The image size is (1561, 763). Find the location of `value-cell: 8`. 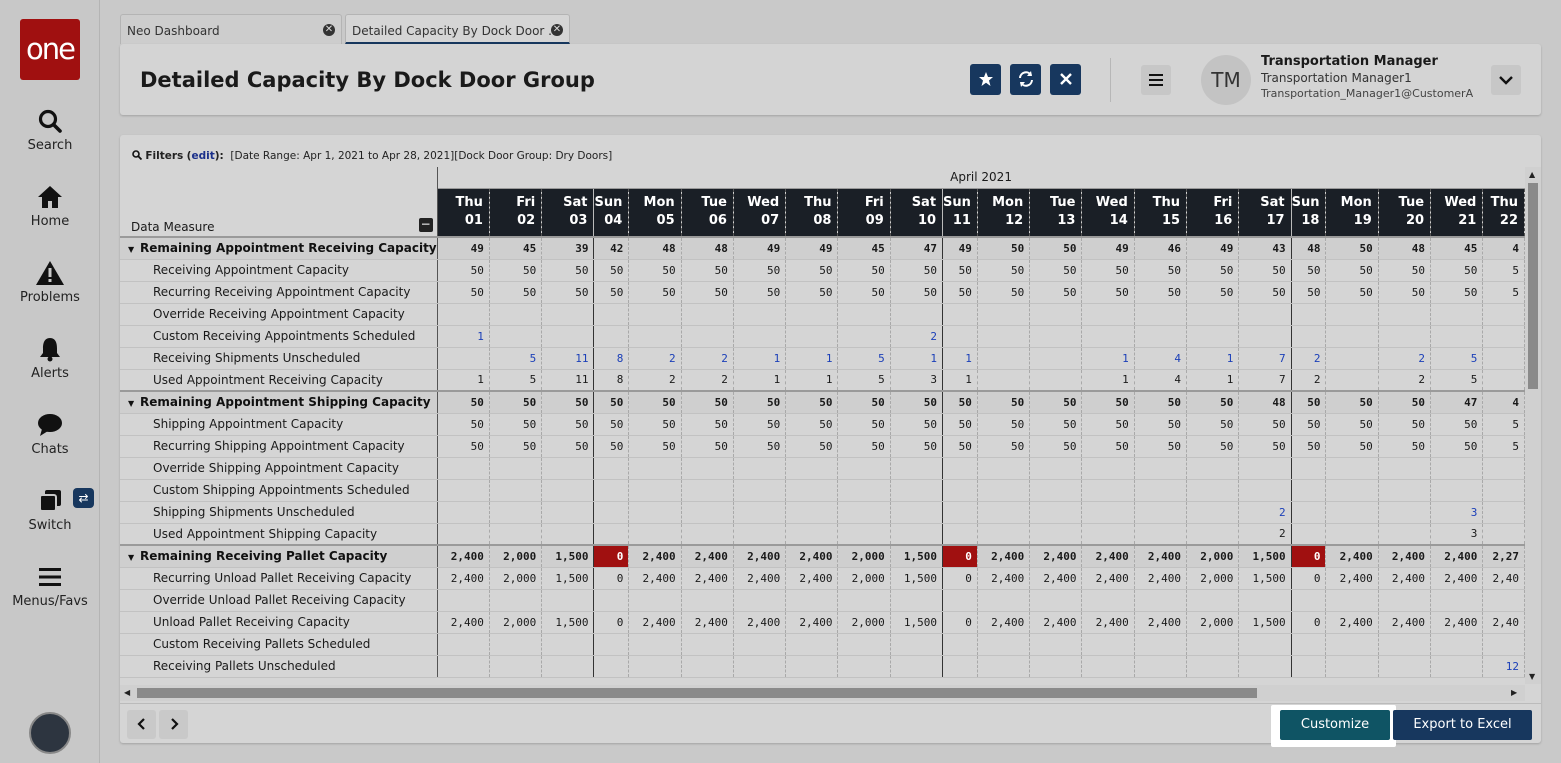

value-cell: 8 is located at coordinates (611, 358).